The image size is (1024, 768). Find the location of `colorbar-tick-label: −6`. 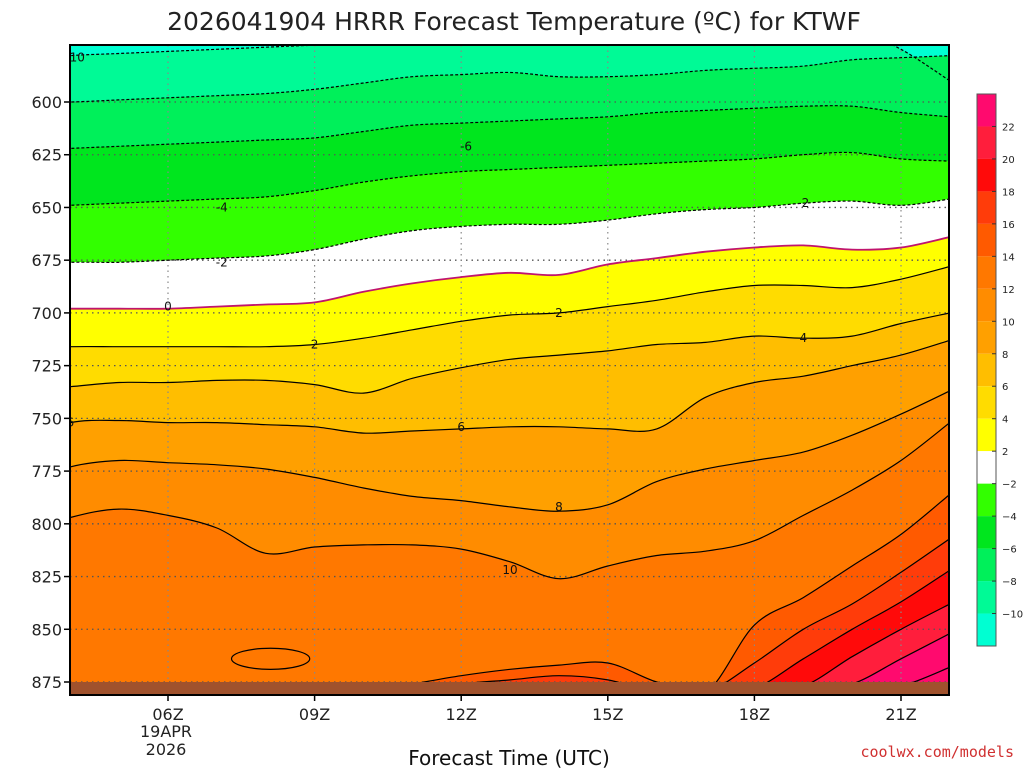

colorbar-tick-label: −6 is located at coordinates (1009, 550).